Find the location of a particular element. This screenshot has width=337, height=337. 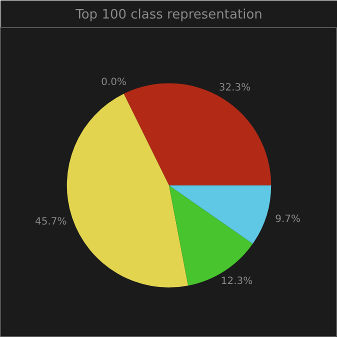

data-label: 9.7% is located at coordinates (288, 220).